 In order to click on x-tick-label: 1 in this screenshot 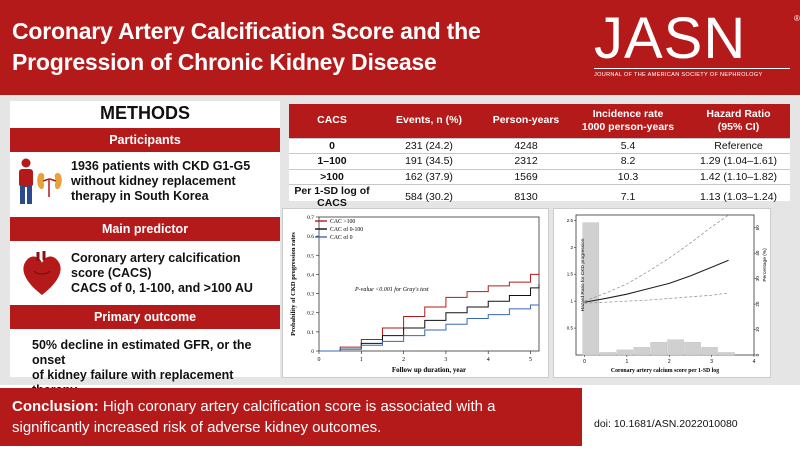, I will do `click(361, 360)`.